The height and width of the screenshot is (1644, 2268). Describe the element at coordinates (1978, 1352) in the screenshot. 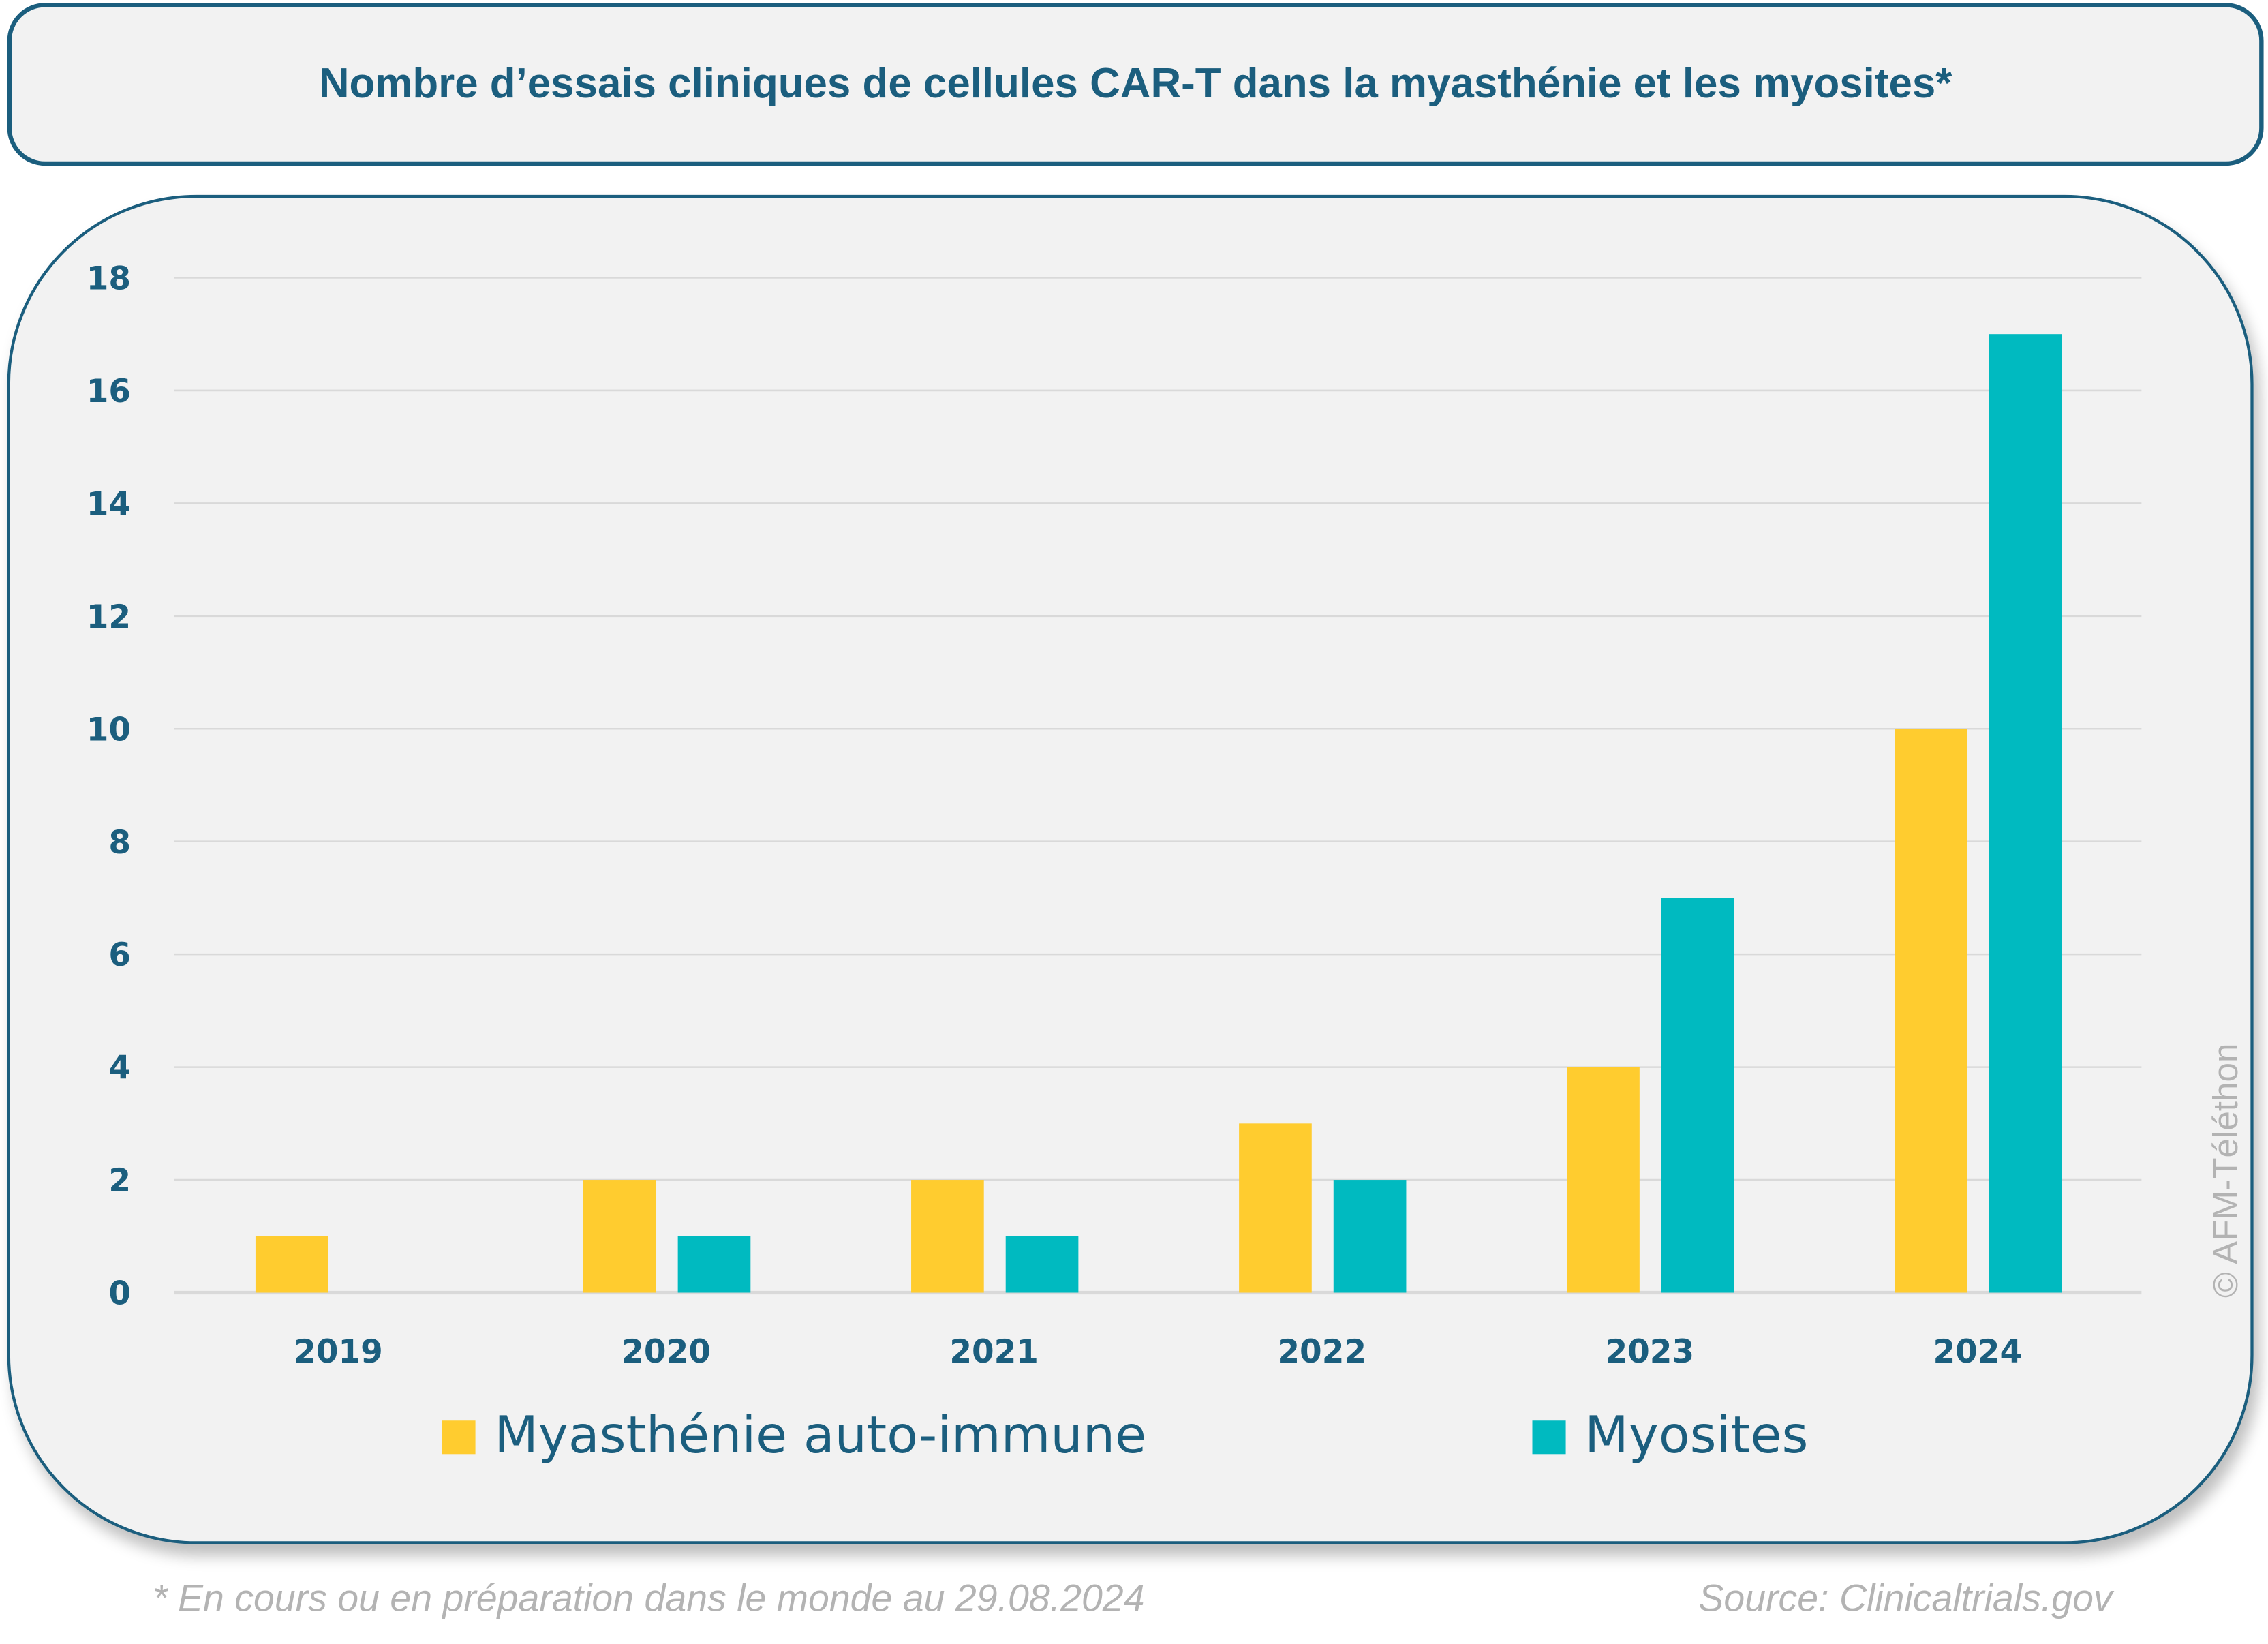

I see `x-tick-label: 2024` at that location.